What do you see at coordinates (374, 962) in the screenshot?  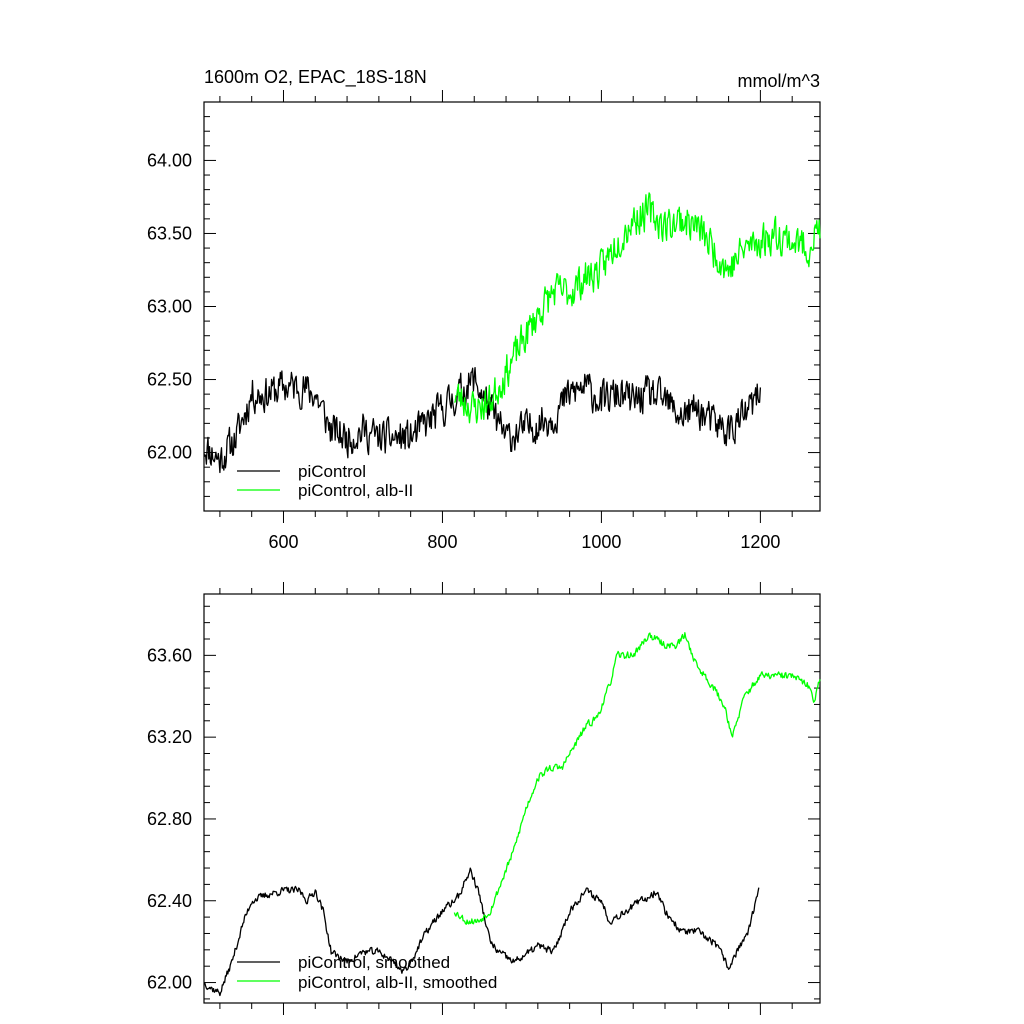 I see `legend-label-piControl-smoothed: piControl, smoothed` at bounding box center [374, 962].